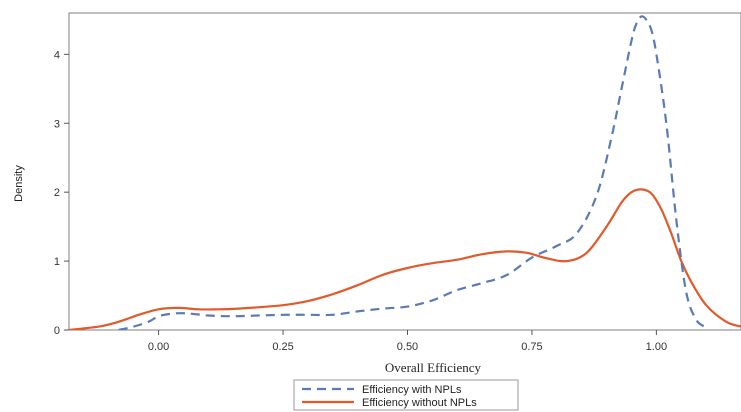  Describe the element at coordinates (158, 347) in the screenshot. I see `x-tick-label: 0.00` at that location.